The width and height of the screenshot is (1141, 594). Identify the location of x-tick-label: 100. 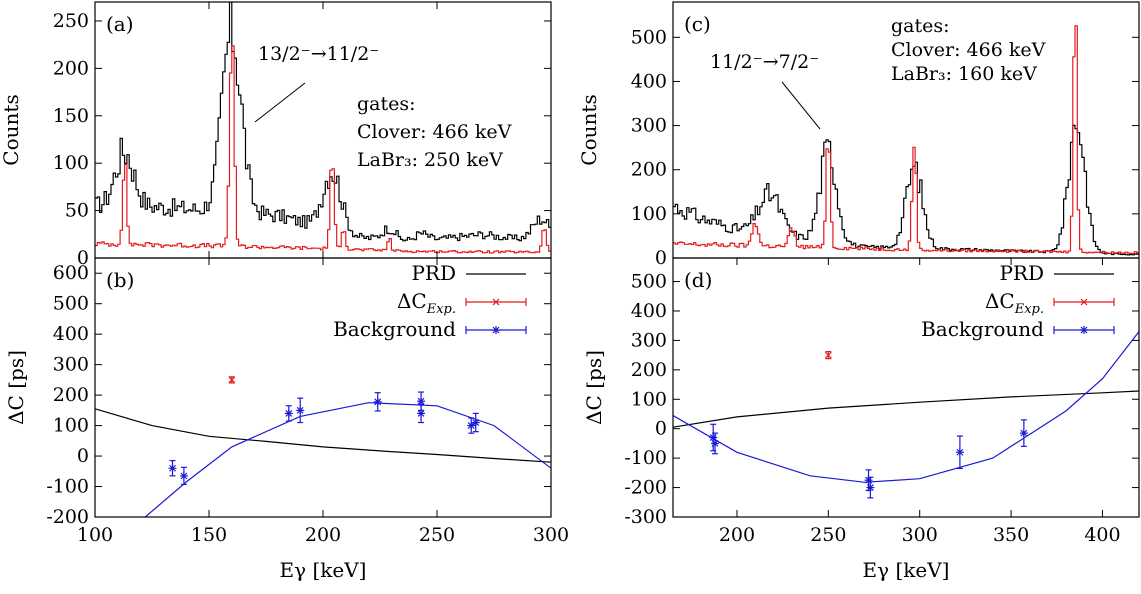
(95, 535).